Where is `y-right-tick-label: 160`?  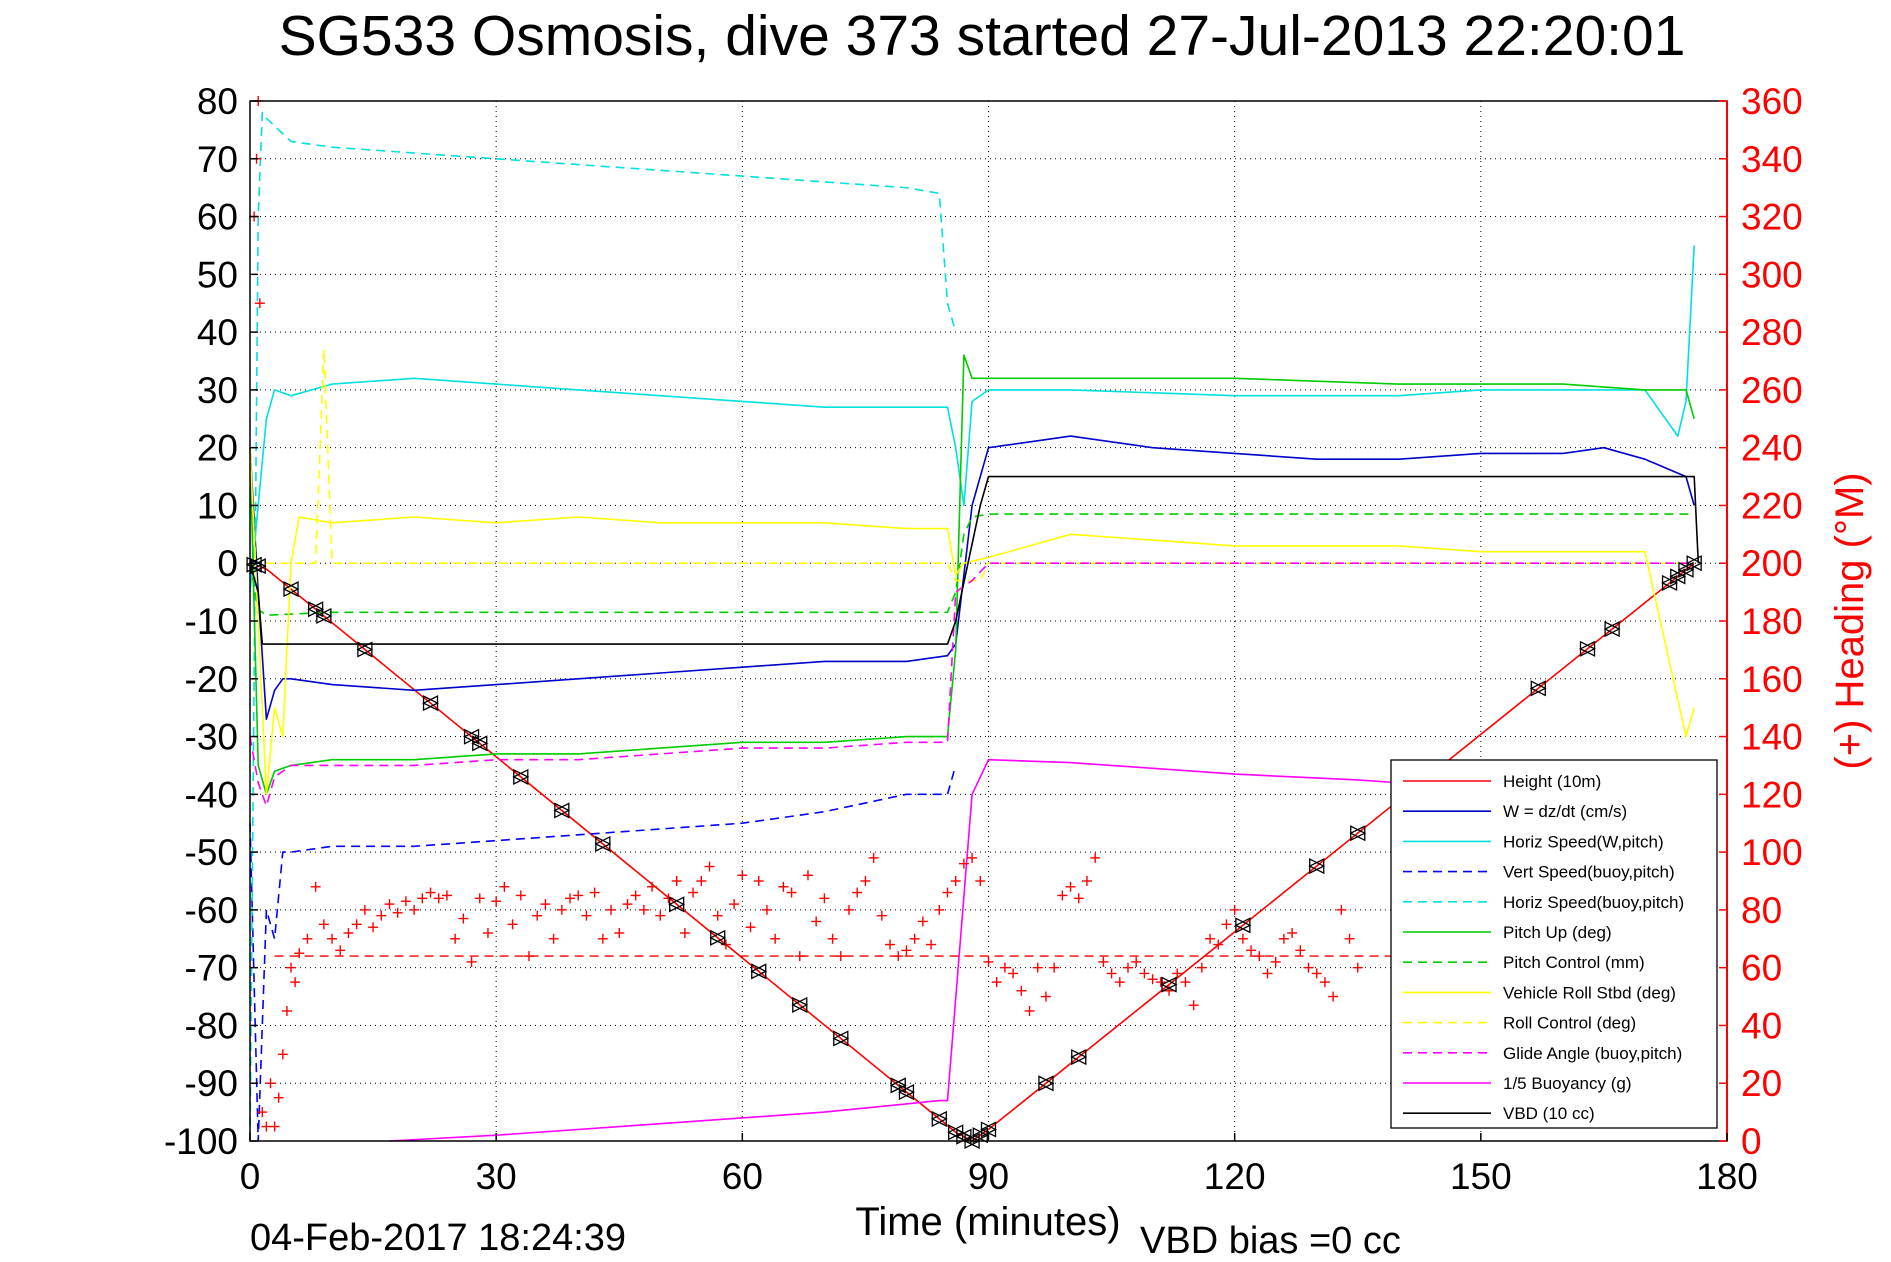 y-right-tick-label: 160 is located at coordinates (1772, 679).